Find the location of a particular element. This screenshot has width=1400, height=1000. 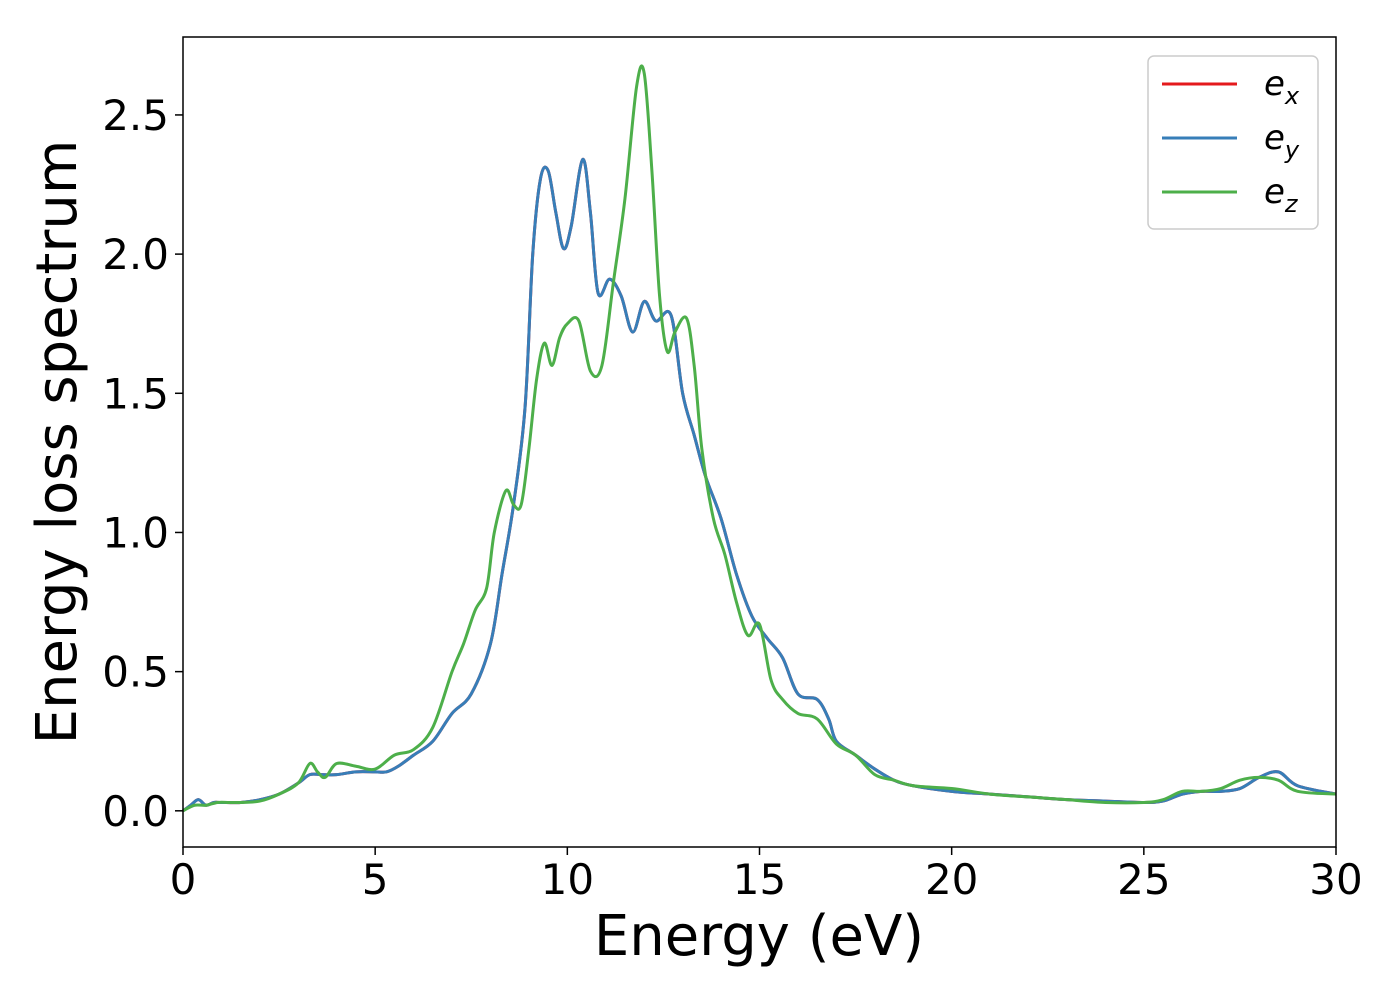

x-tick-label: 25 is located at coordinates (1143, 879).